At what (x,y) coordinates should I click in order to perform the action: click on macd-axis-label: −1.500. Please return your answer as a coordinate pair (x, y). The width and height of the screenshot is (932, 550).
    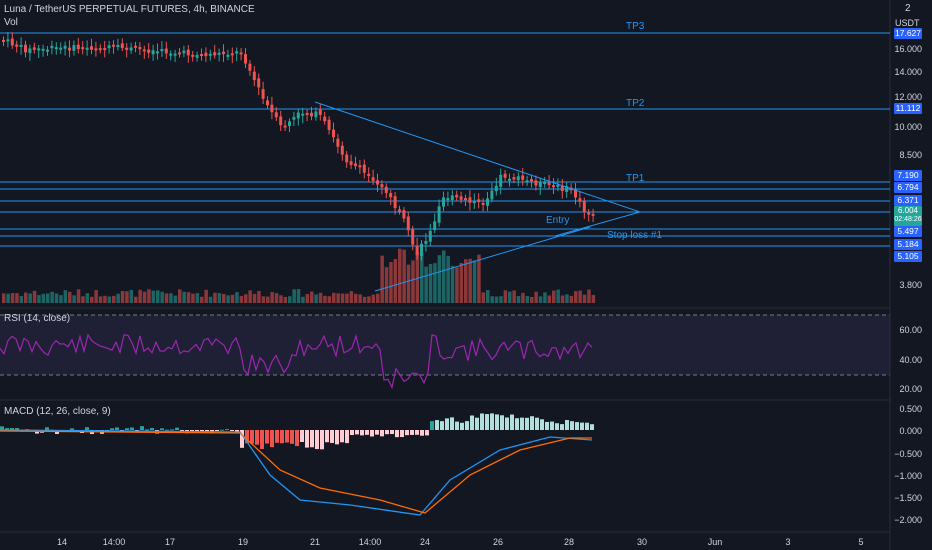
    Looking at the image, I should click on (908, 498).